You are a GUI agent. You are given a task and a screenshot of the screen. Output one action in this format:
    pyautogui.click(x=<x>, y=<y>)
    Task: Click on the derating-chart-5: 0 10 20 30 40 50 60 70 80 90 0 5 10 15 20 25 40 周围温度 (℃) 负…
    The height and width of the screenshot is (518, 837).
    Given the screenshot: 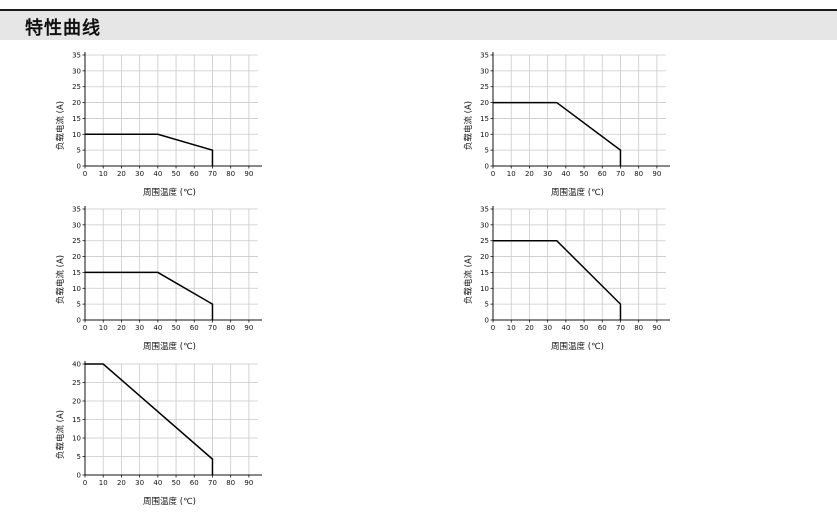 What is the action you would take?
    pyautogui.click(x=158, y=434)
    